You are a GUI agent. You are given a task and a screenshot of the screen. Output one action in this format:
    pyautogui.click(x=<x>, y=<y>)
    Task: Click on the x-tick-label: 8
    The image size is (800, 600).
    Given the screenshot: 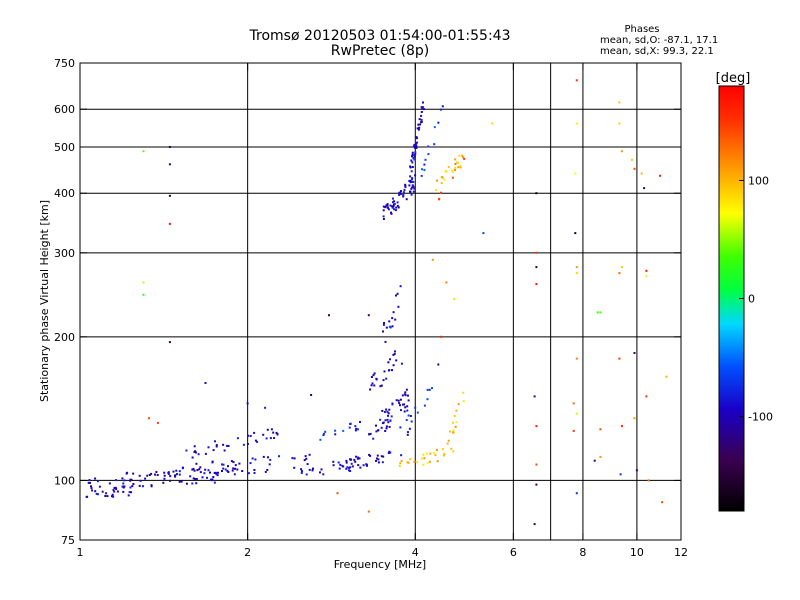 What is the action you would take?
    pyautogui.click(x=582, y=552)
    